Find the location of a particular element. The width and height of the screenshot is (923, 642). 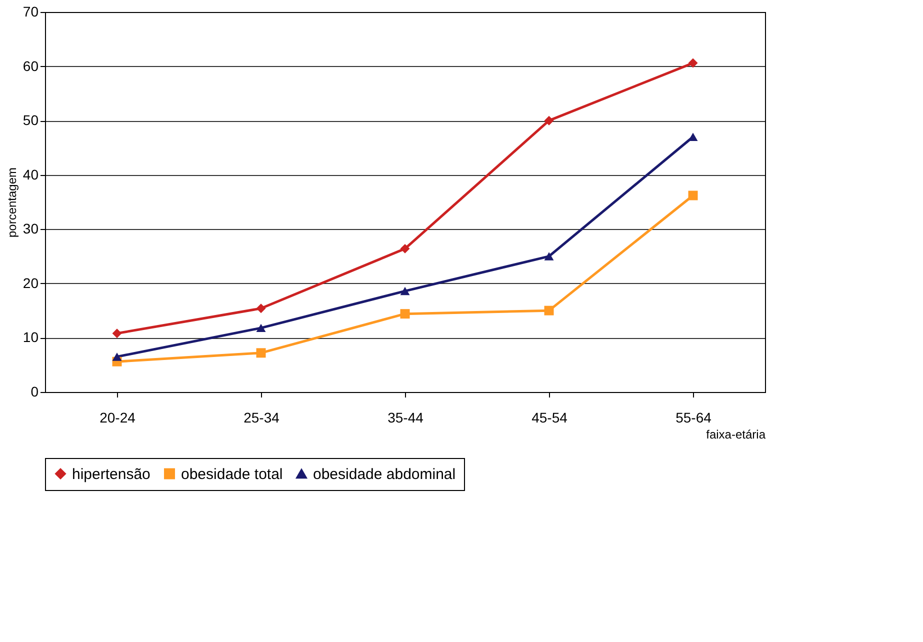

y-tick-label: 10 is located at coordinates (30, 337).